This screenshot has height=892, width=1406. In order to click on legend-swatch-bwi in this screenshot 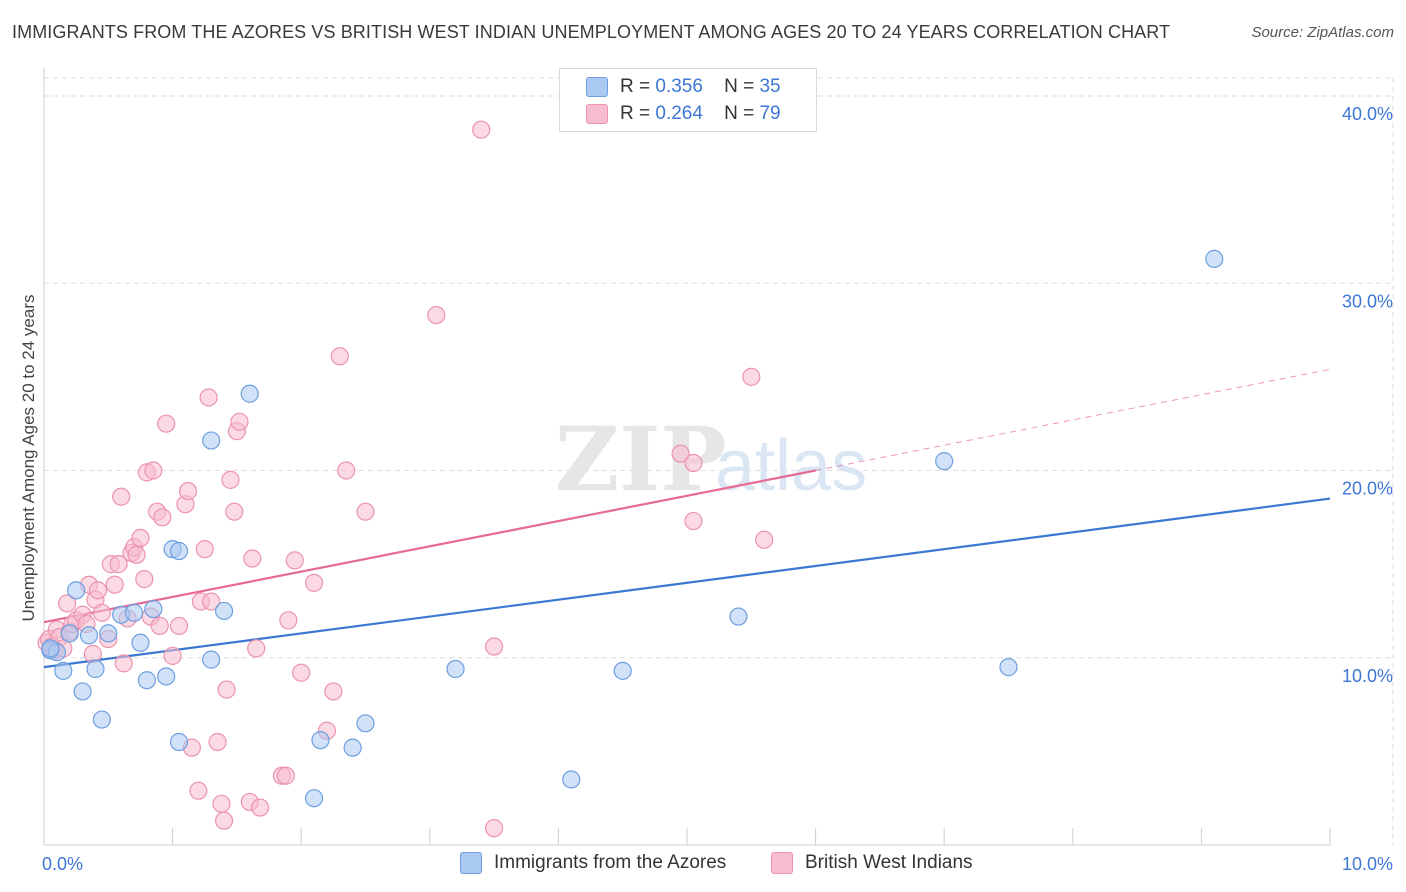, I will do `click(597, 114)`.